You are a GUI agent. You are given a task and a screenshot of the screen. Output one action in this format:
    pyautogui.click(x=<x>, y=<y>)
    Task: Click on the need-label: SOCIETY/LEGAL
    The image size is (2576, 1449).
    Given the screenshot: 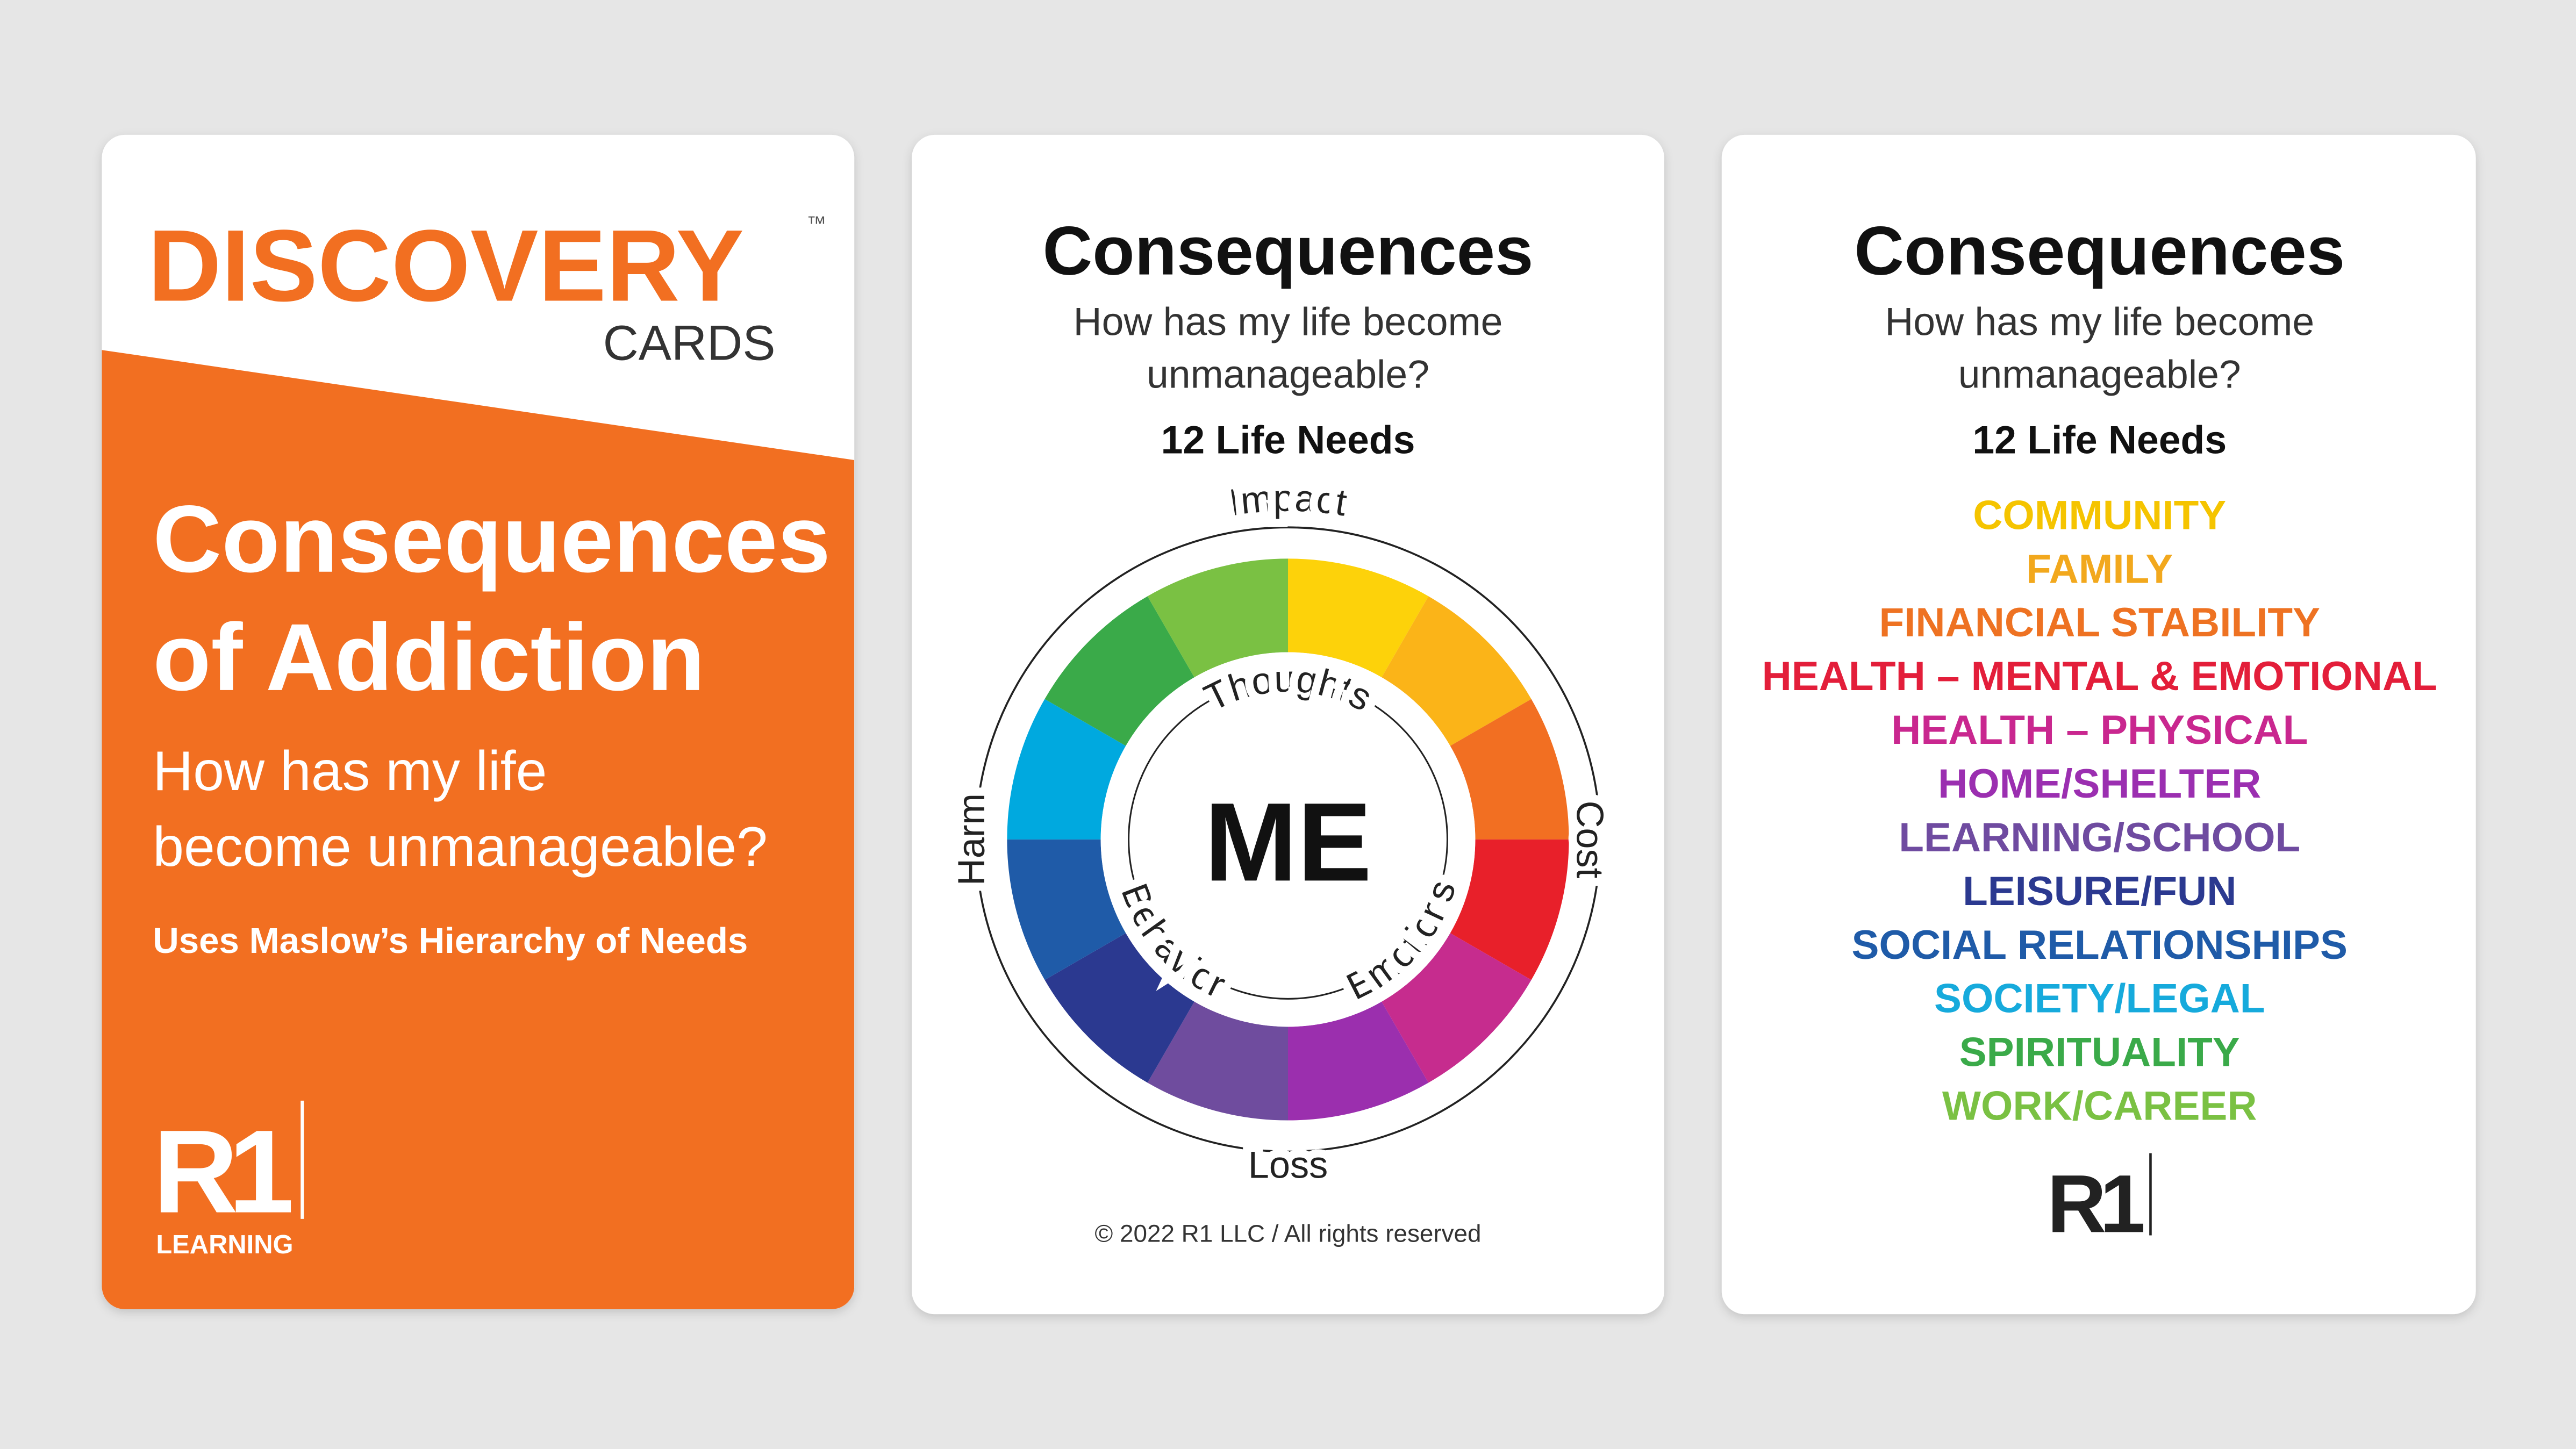 What is the action you would take?
    pyautogui.click(x=2099, y=999)
    